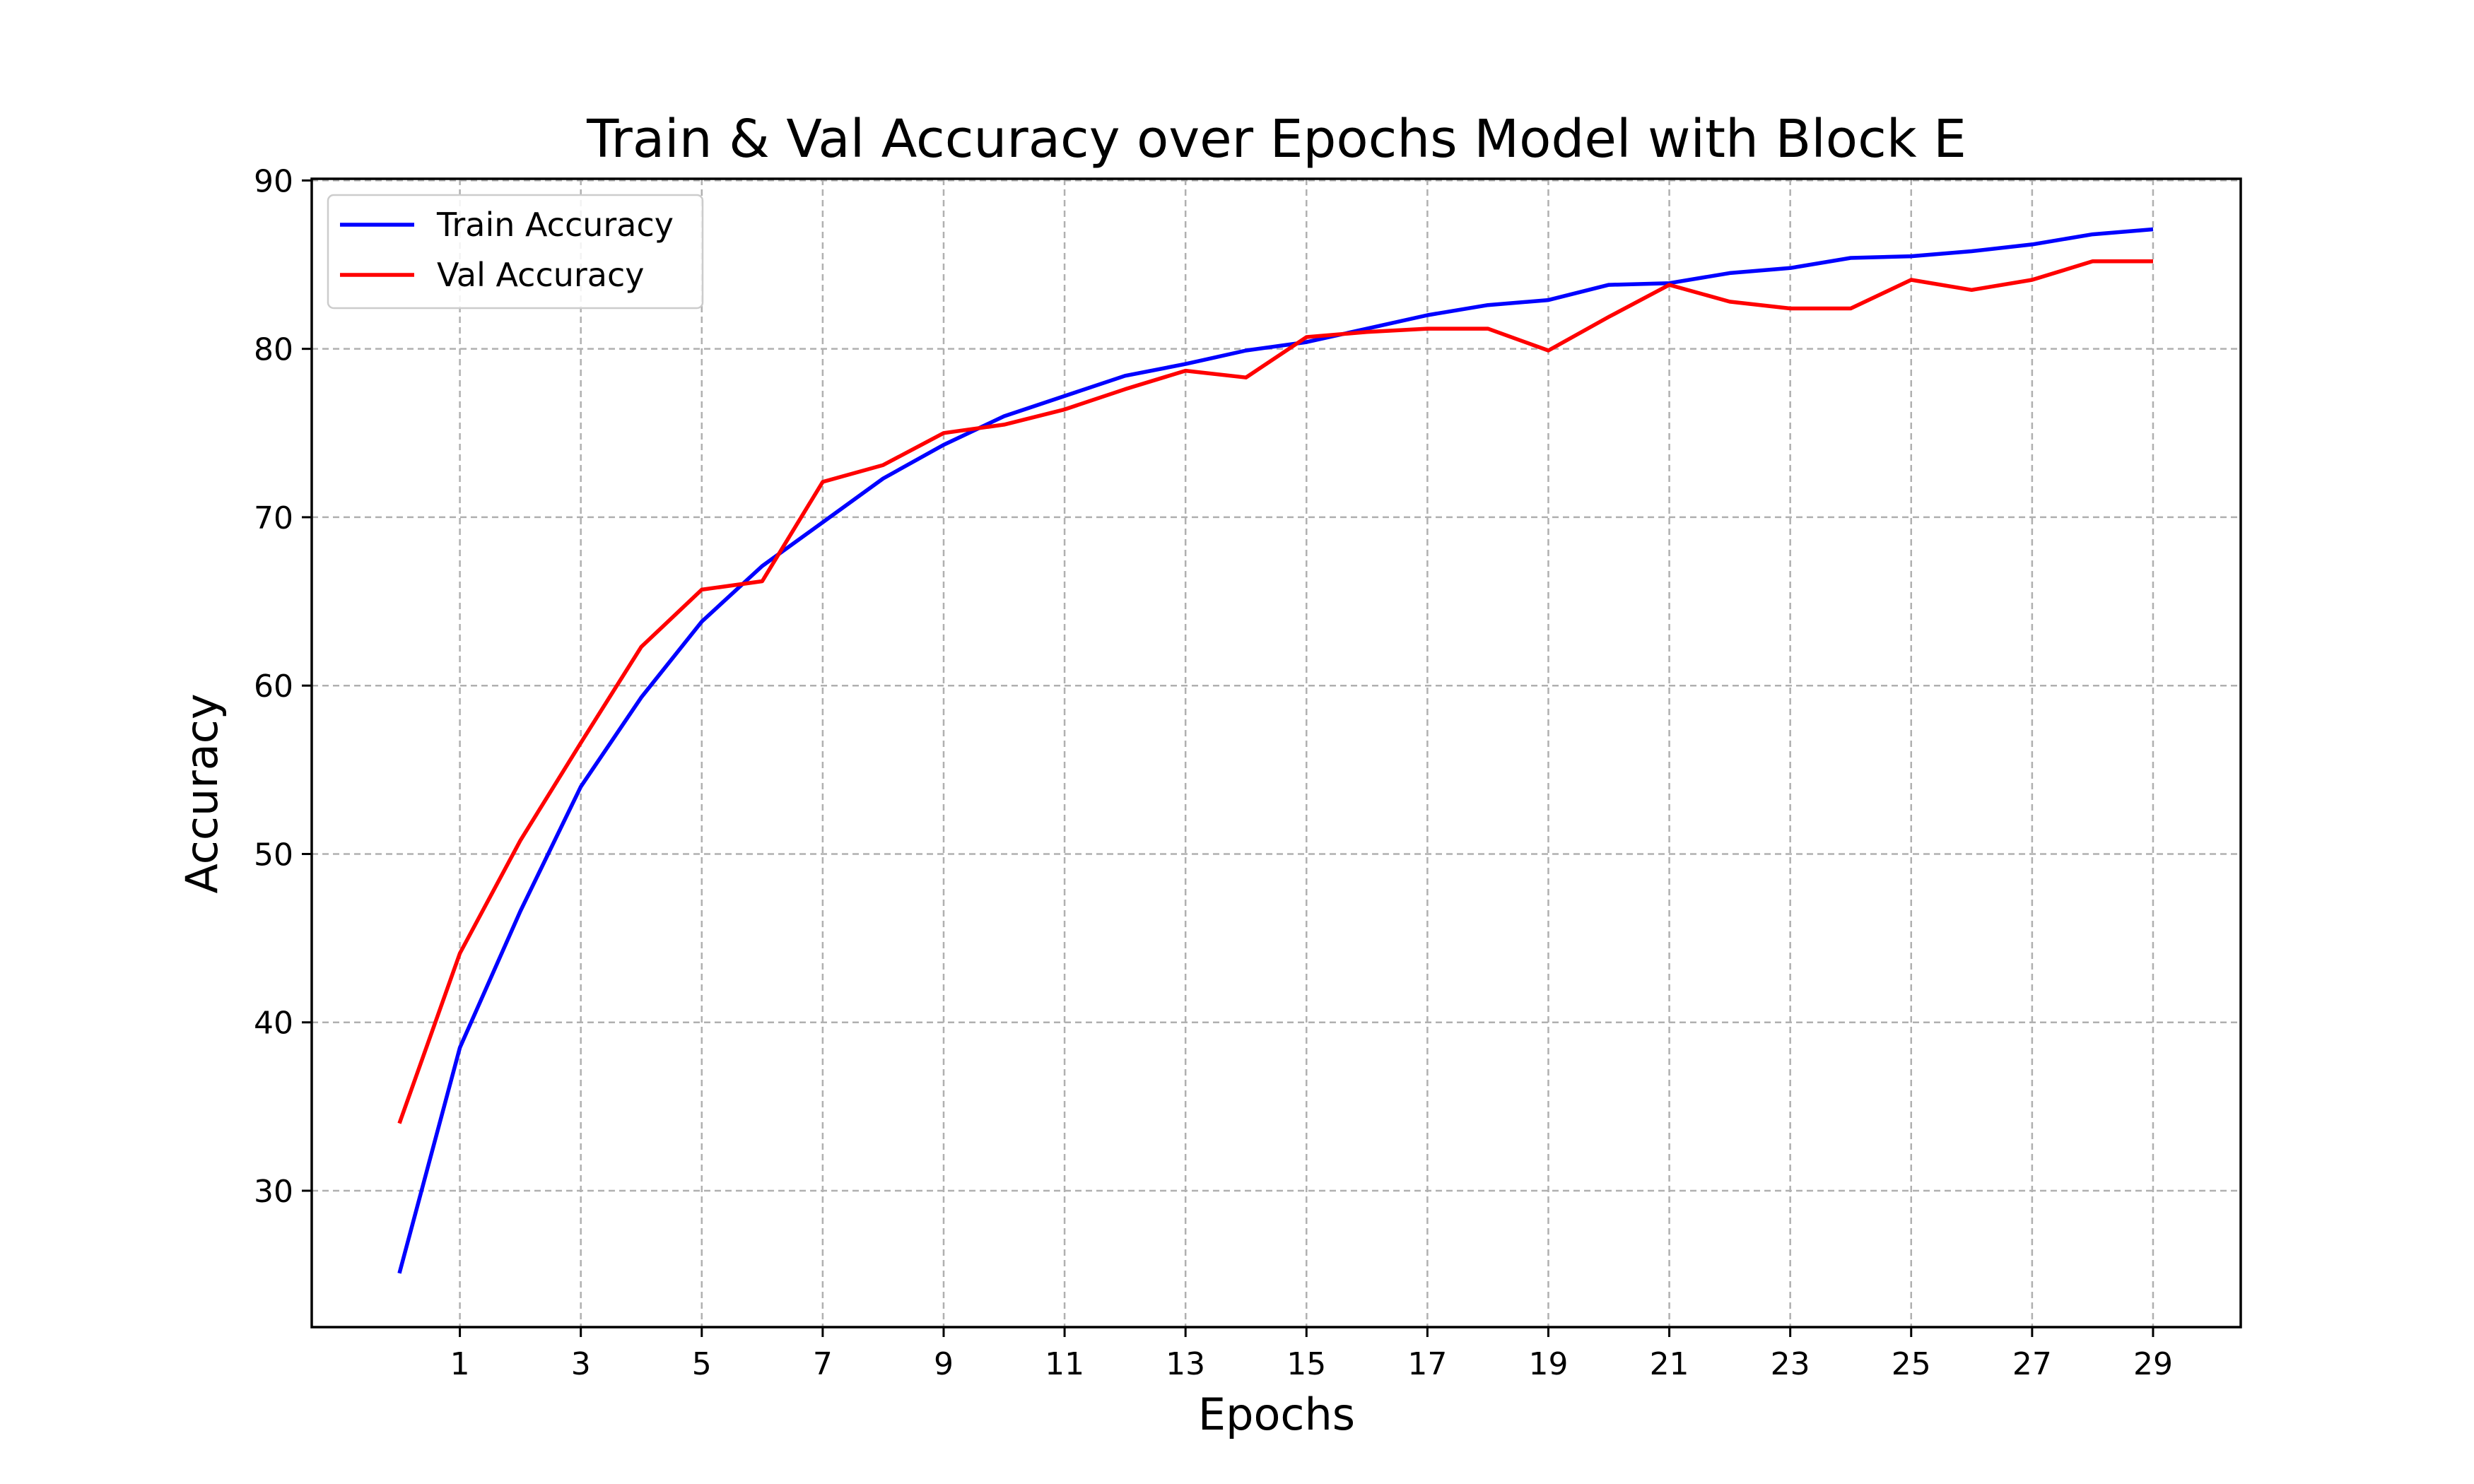  What do you see at coordinates (1911, 1364) in the screenshot?
I see `x-tick-label: 25` at bounding box center [1911, 1364].